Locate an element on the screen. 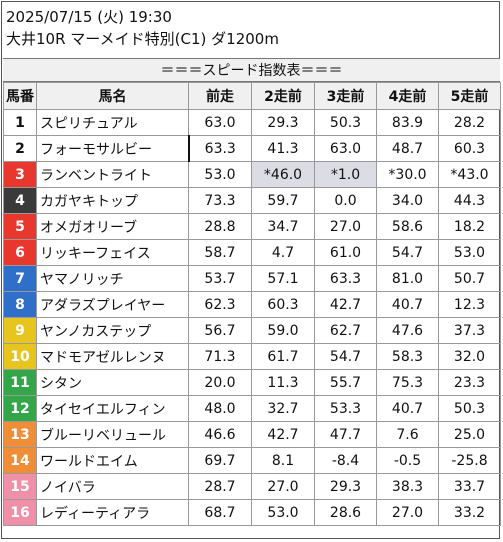 This screenshot has height=542, width=503. horse-name: ノイバラ is located at coordinates (112, 486).